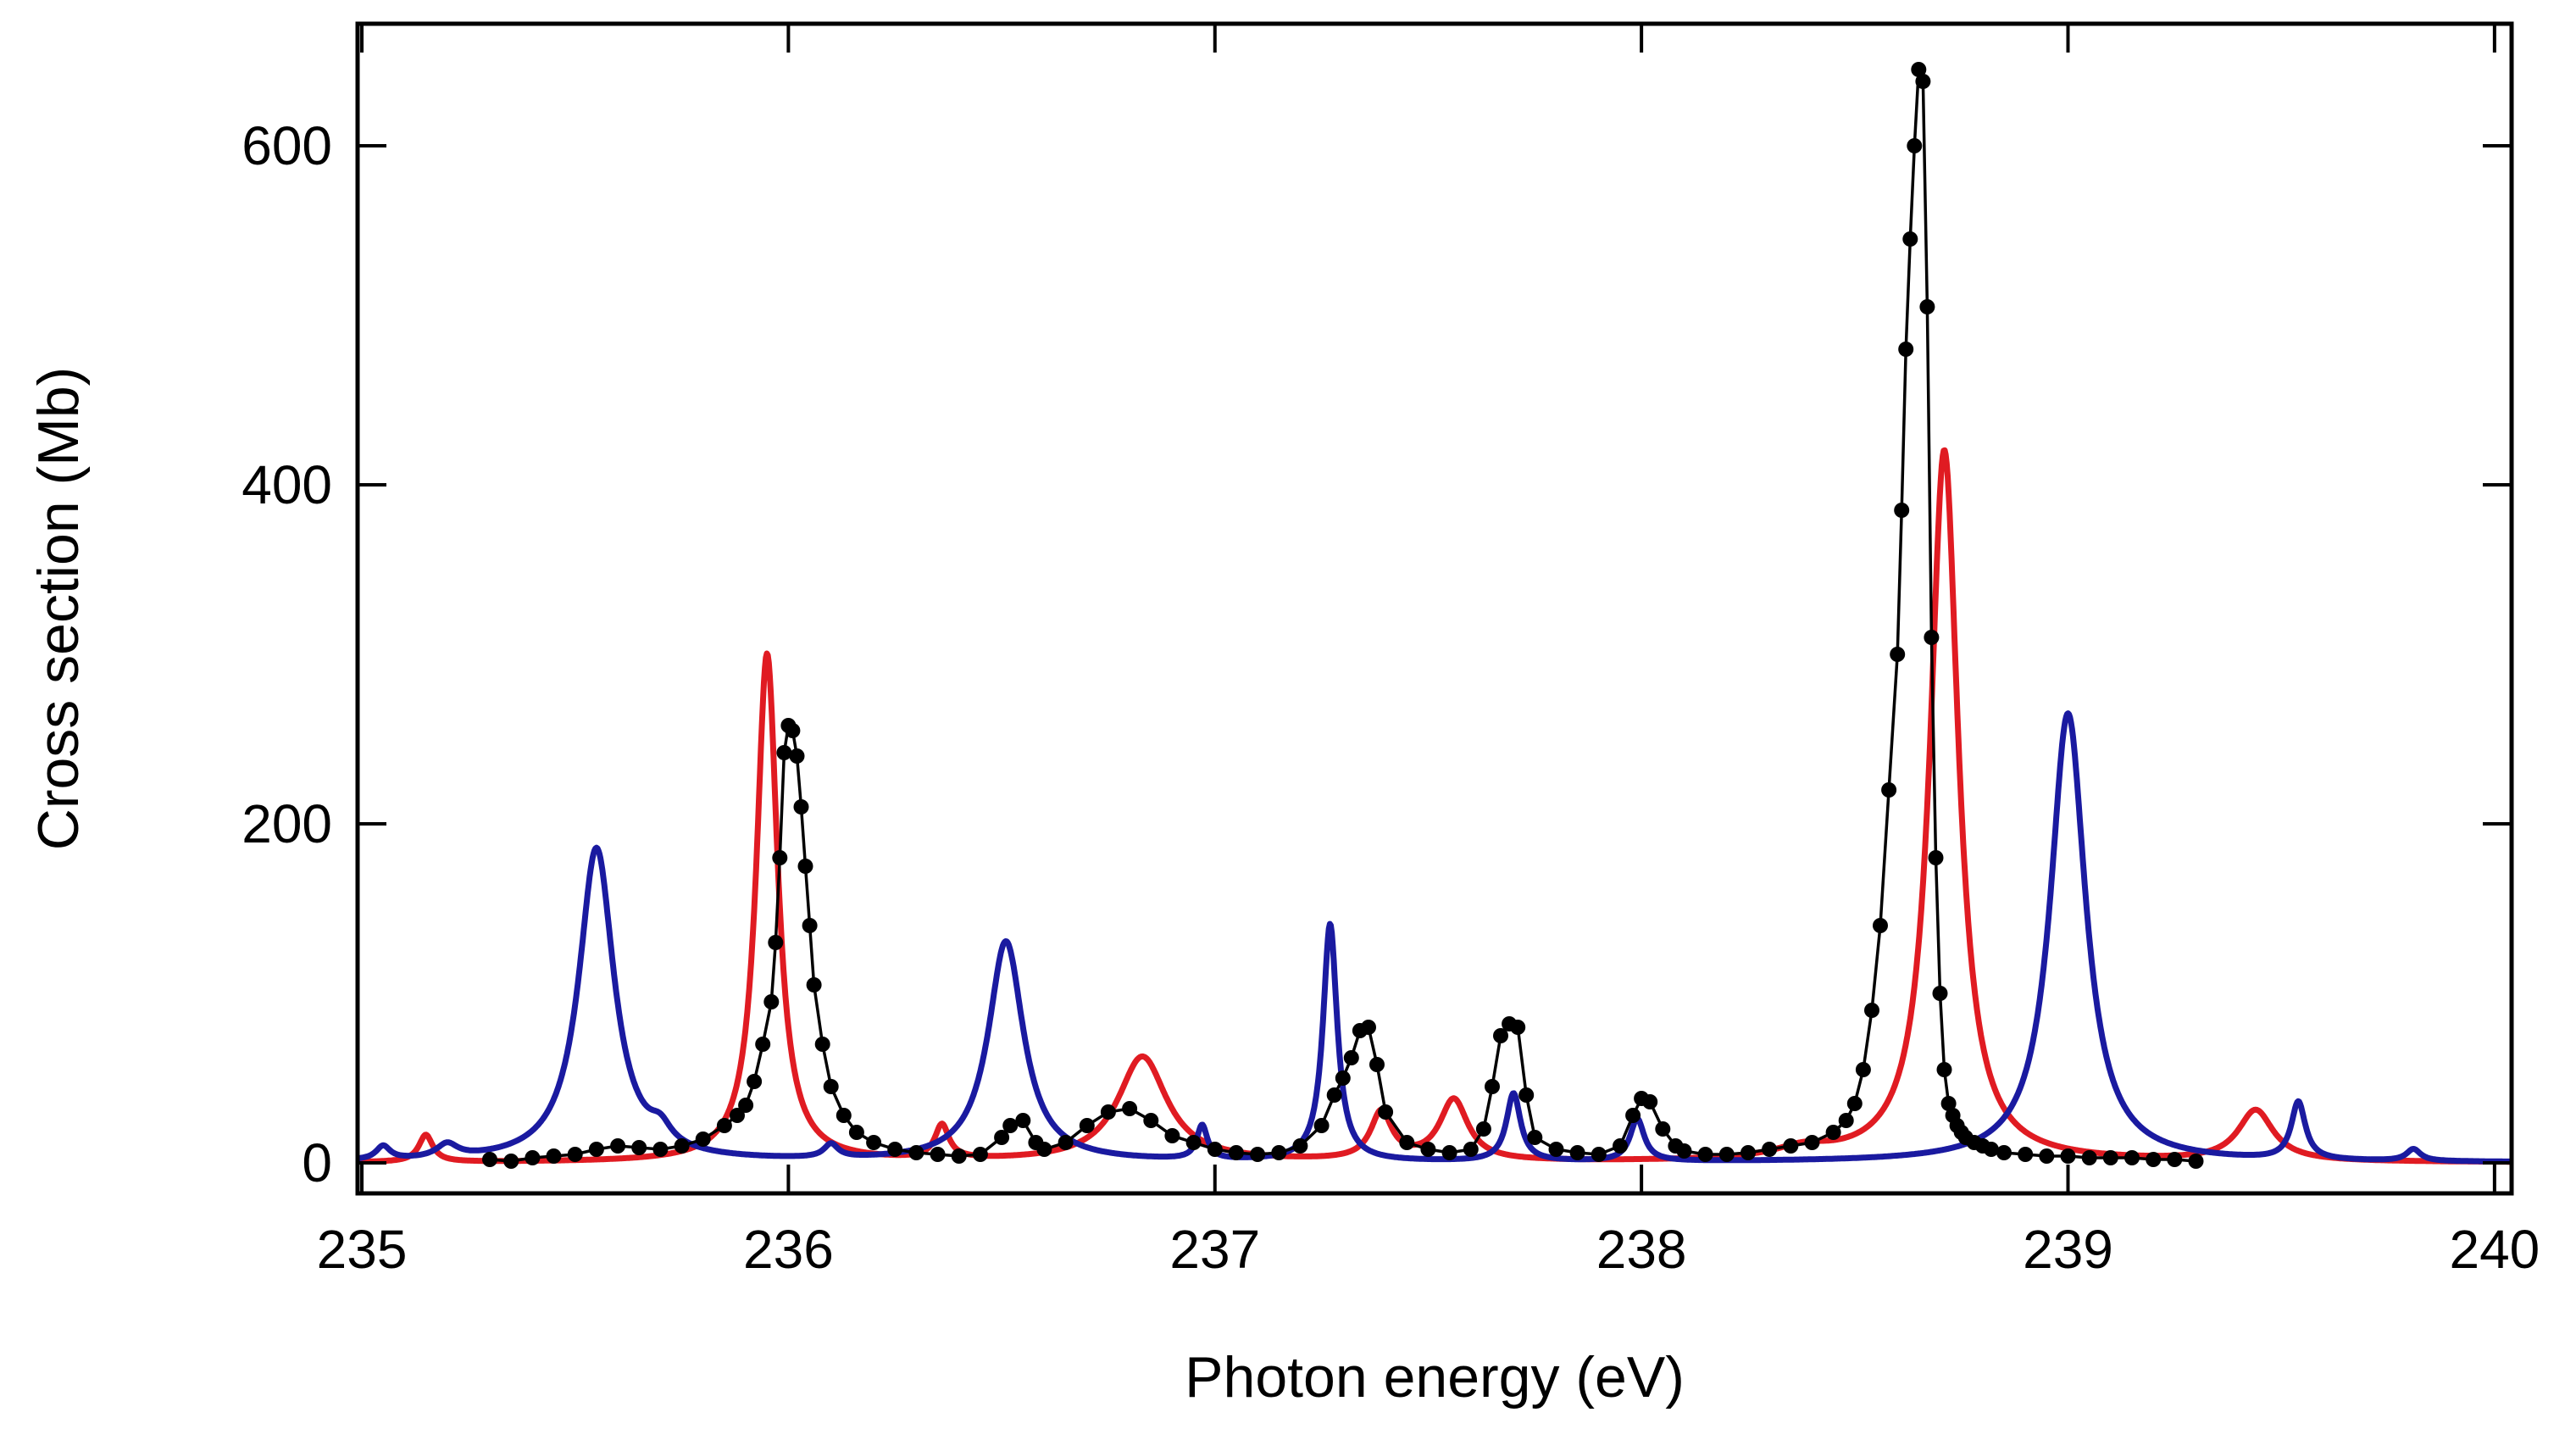  I want to click on x-tick-label: 238, so click(1641, 1249).